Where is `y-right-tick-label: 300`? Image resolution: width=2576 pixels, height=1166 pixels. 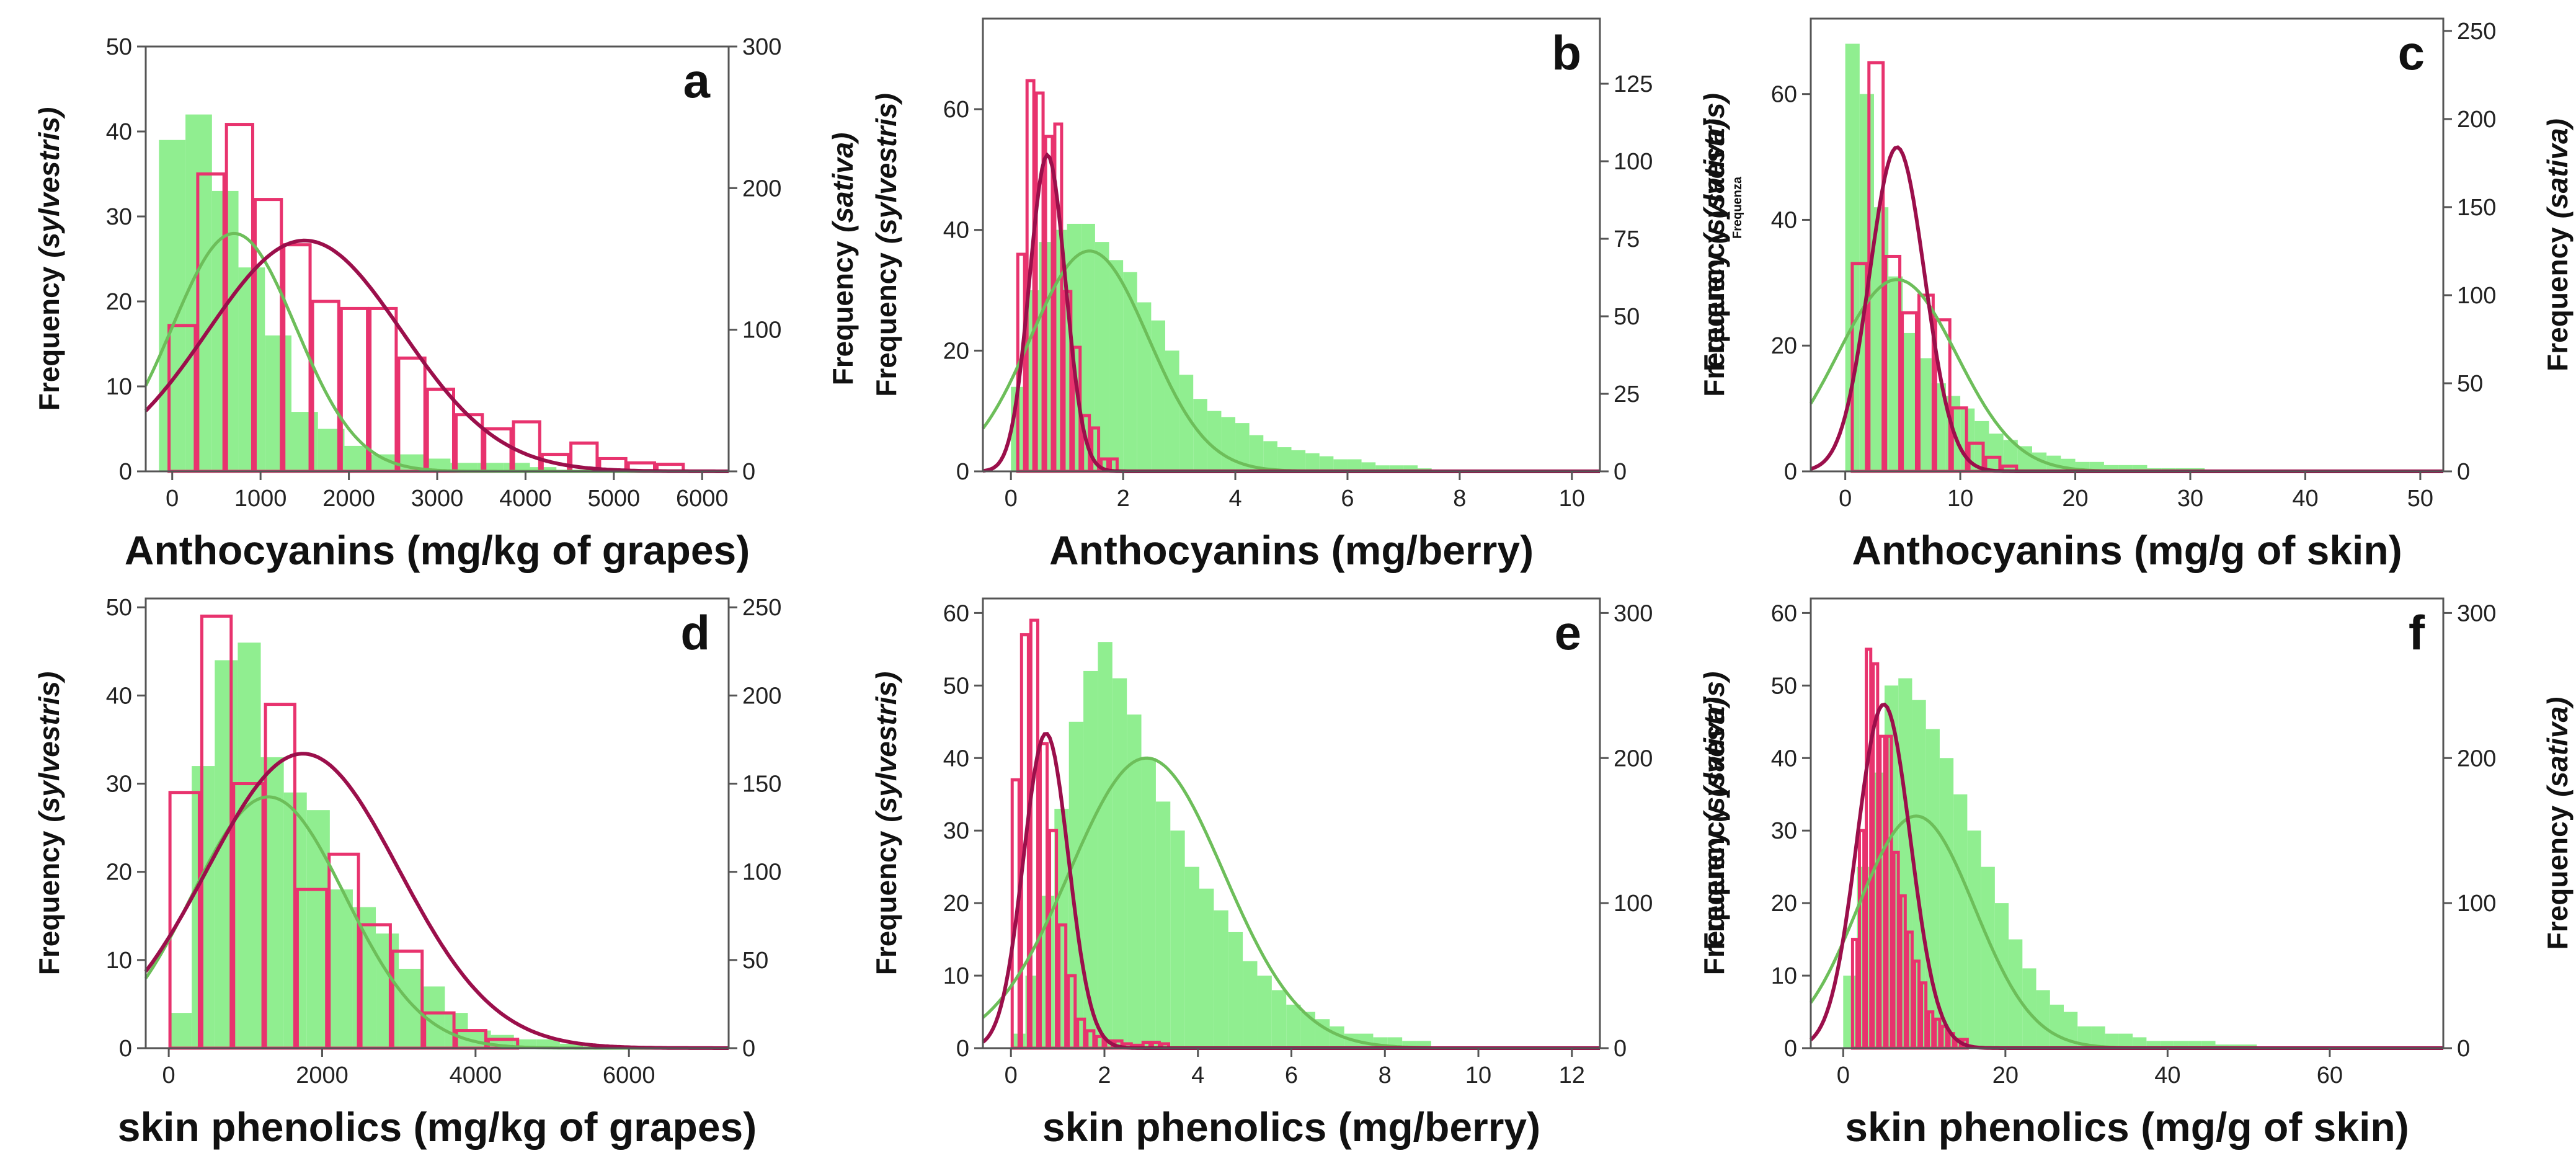
y-right-tick-label: 300 is located at coordinates (761, 47).